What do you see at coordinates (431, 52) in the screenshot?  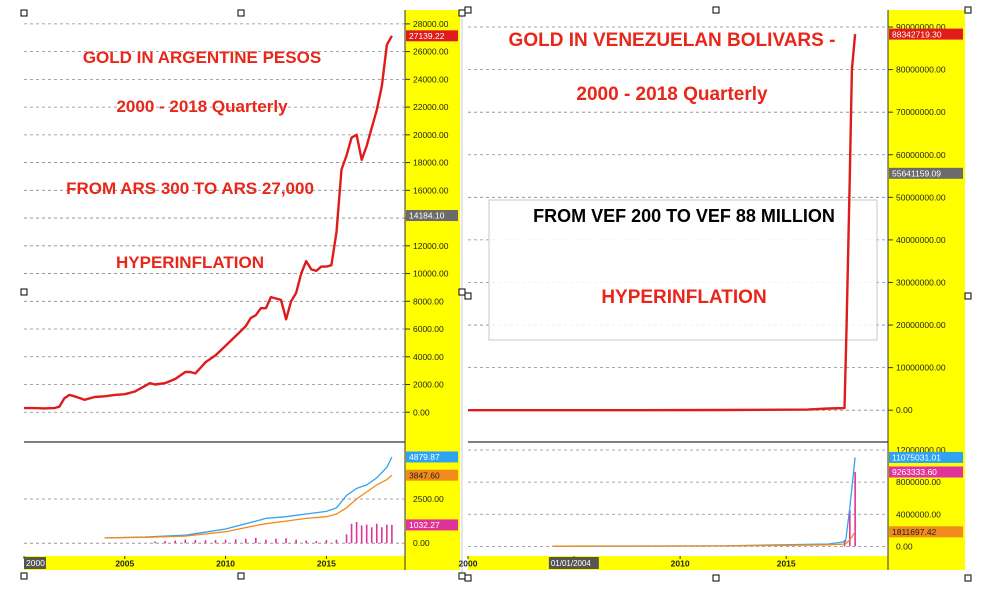 I see `y-tick-label: 26000.00` at bounding box center [431, 52].